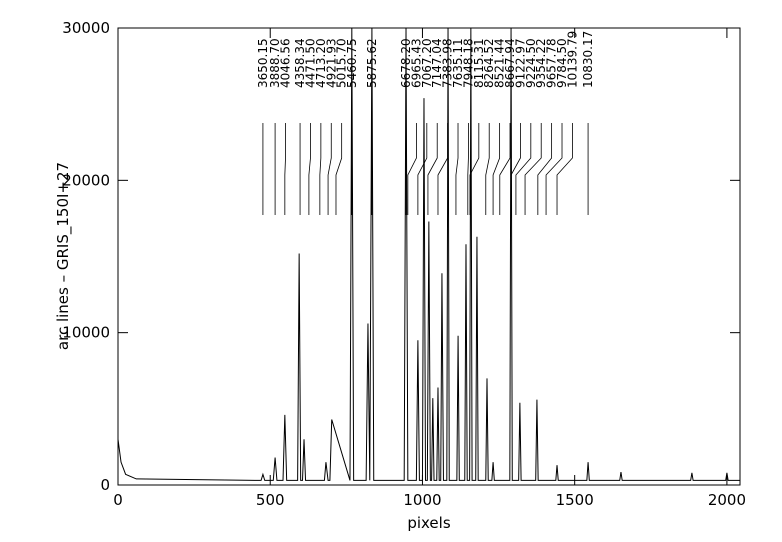  I want to click on arc-line-label: 6678.20, so click(406, 63).